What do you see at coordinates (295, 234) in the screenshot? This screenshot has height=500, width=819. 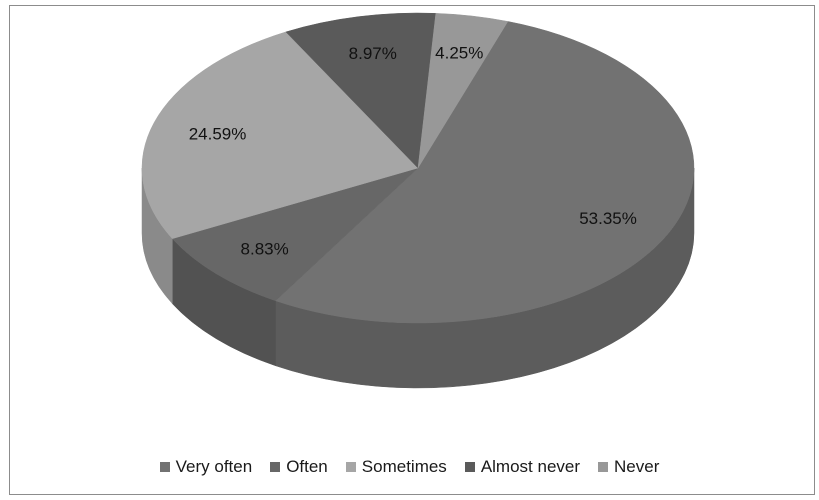 I see `pie-slice-often` at bounding box center [295, 234].